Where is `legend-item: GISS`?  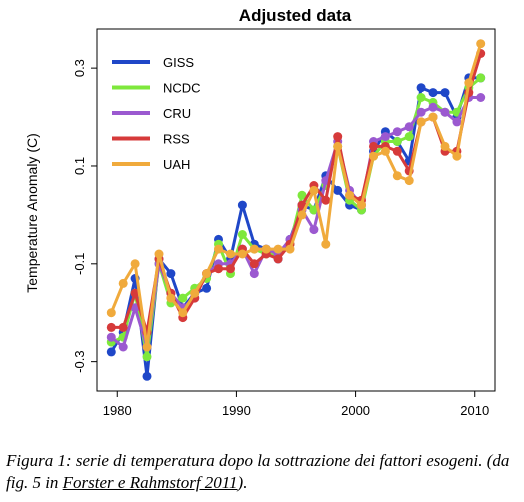
legend-item: GISS is located at coordinates (153, 62).